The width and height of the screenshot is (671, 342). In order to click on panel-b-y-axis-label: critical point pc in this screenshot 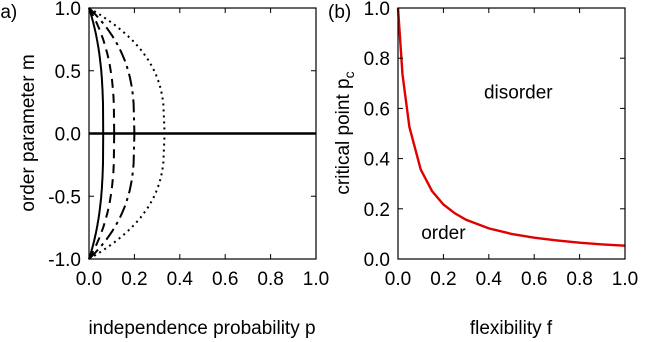, I will do `click(345, 132)`.